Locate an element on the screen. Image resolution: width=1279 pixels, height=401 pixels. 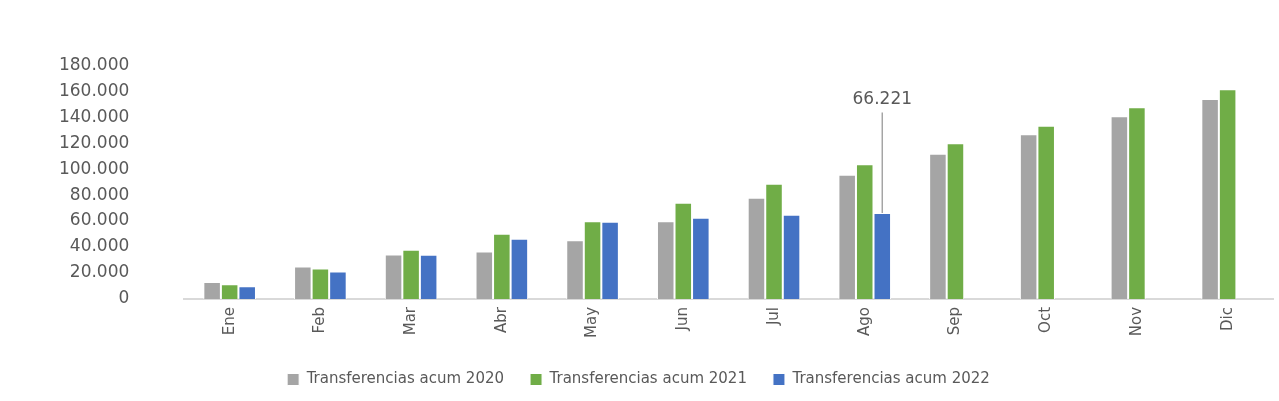
y-tick-label: 120.000 is located at coordinates (94, 141).